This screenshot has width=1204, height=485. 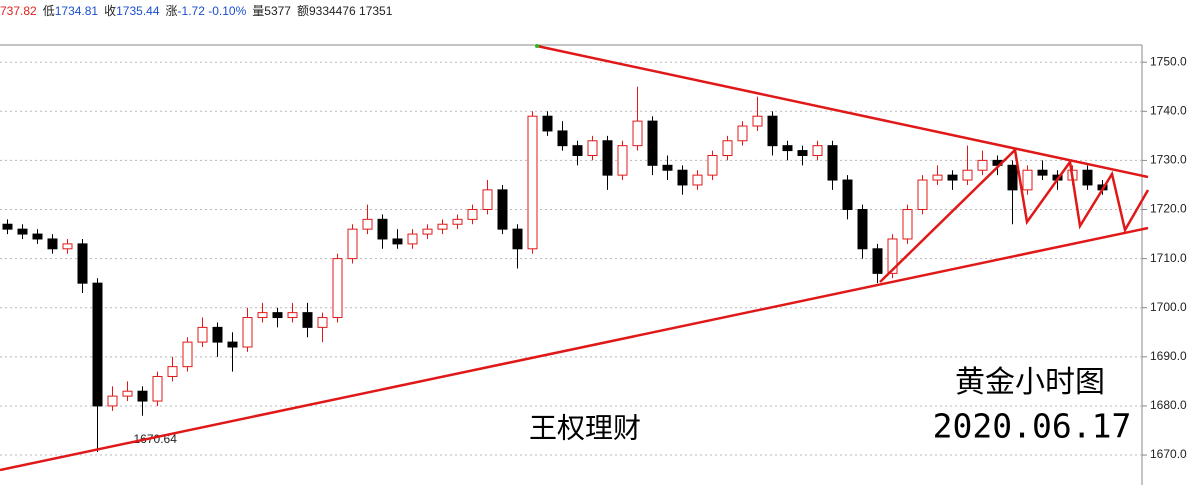 I want to click on y-tick-label: 1670.0, so click(x=1168, y=454).